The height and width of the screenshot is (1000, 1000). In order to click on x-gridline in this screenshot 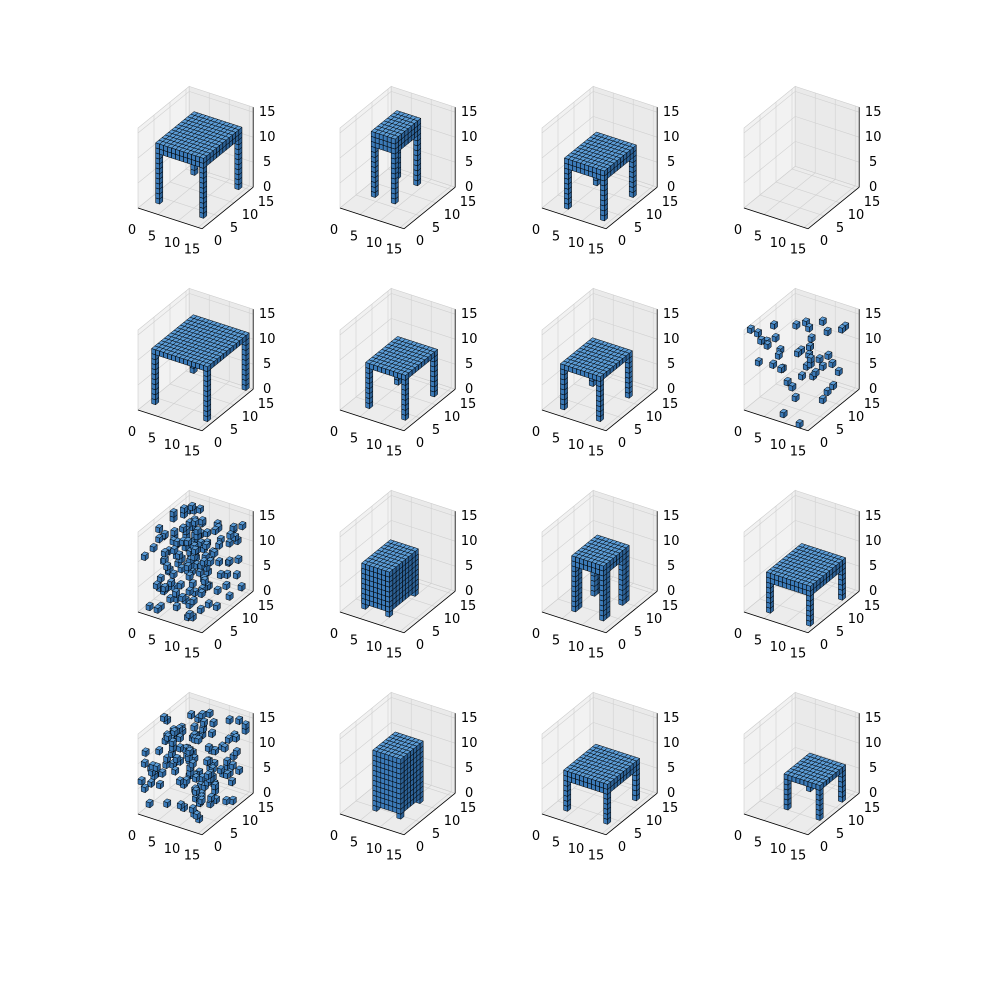, I will do `click(223, 166)`.